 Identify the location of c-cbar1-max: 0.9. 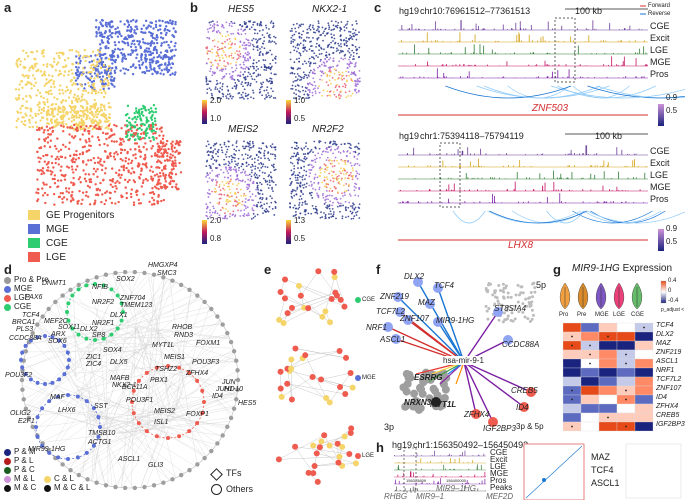
(672, 97).